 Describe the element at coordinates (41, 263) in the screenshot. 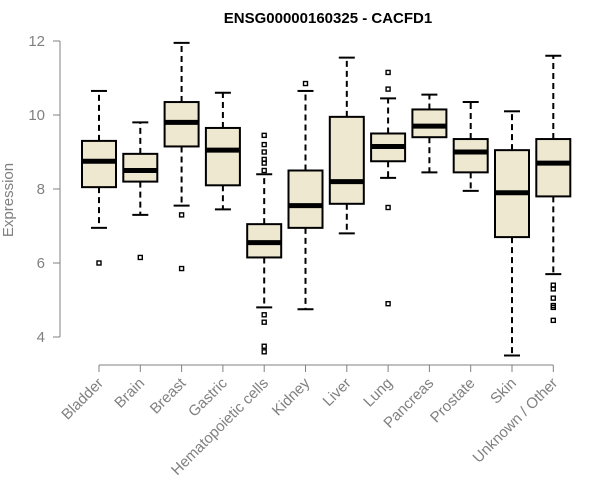

I see `y-tick-label-6: 6` at that location.